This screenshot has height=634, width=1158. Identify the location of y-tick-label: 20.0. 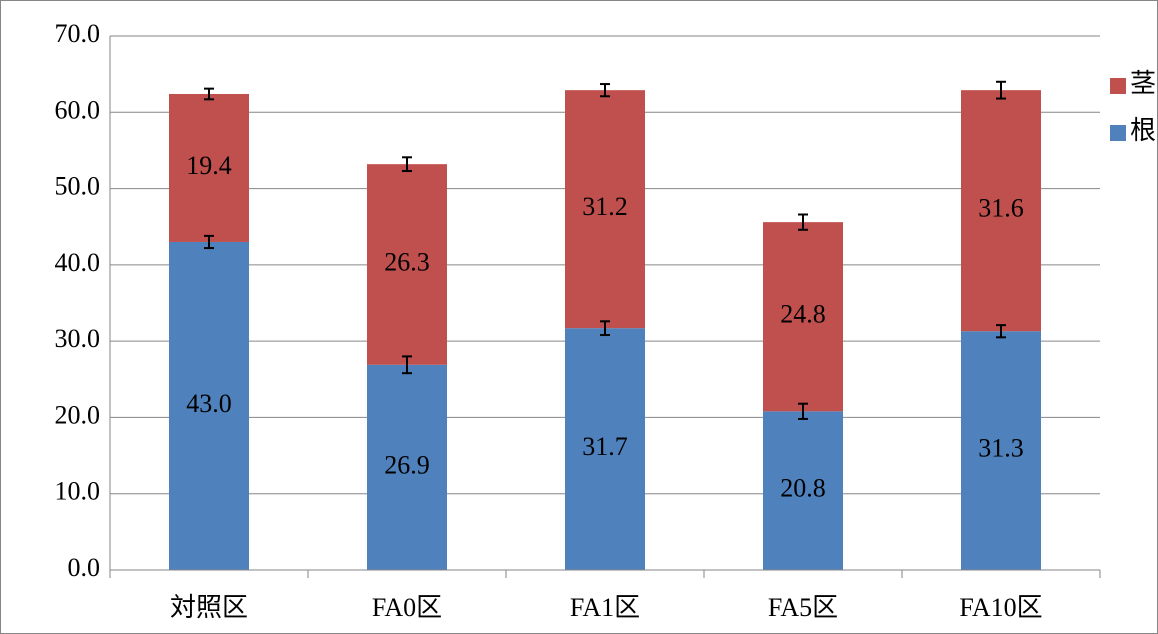
(78, 414).